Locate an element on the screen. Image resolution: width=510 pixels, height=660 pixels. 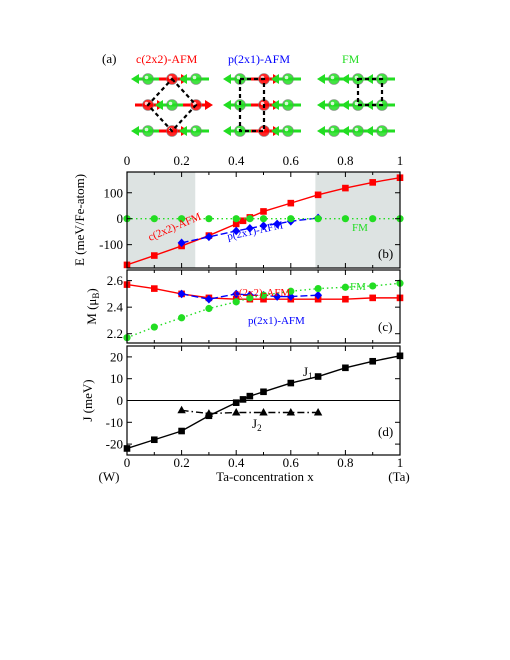
y-tick-label: 2.4 is located at coordinates (115, 307).